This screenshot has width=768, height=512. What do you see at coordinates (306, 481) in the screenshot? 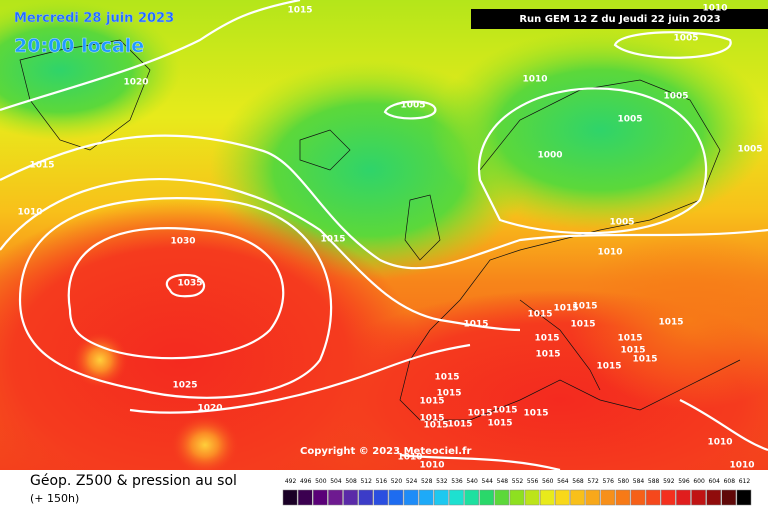
I see `colorbar-label: 496` at bounding box center [306, 481].